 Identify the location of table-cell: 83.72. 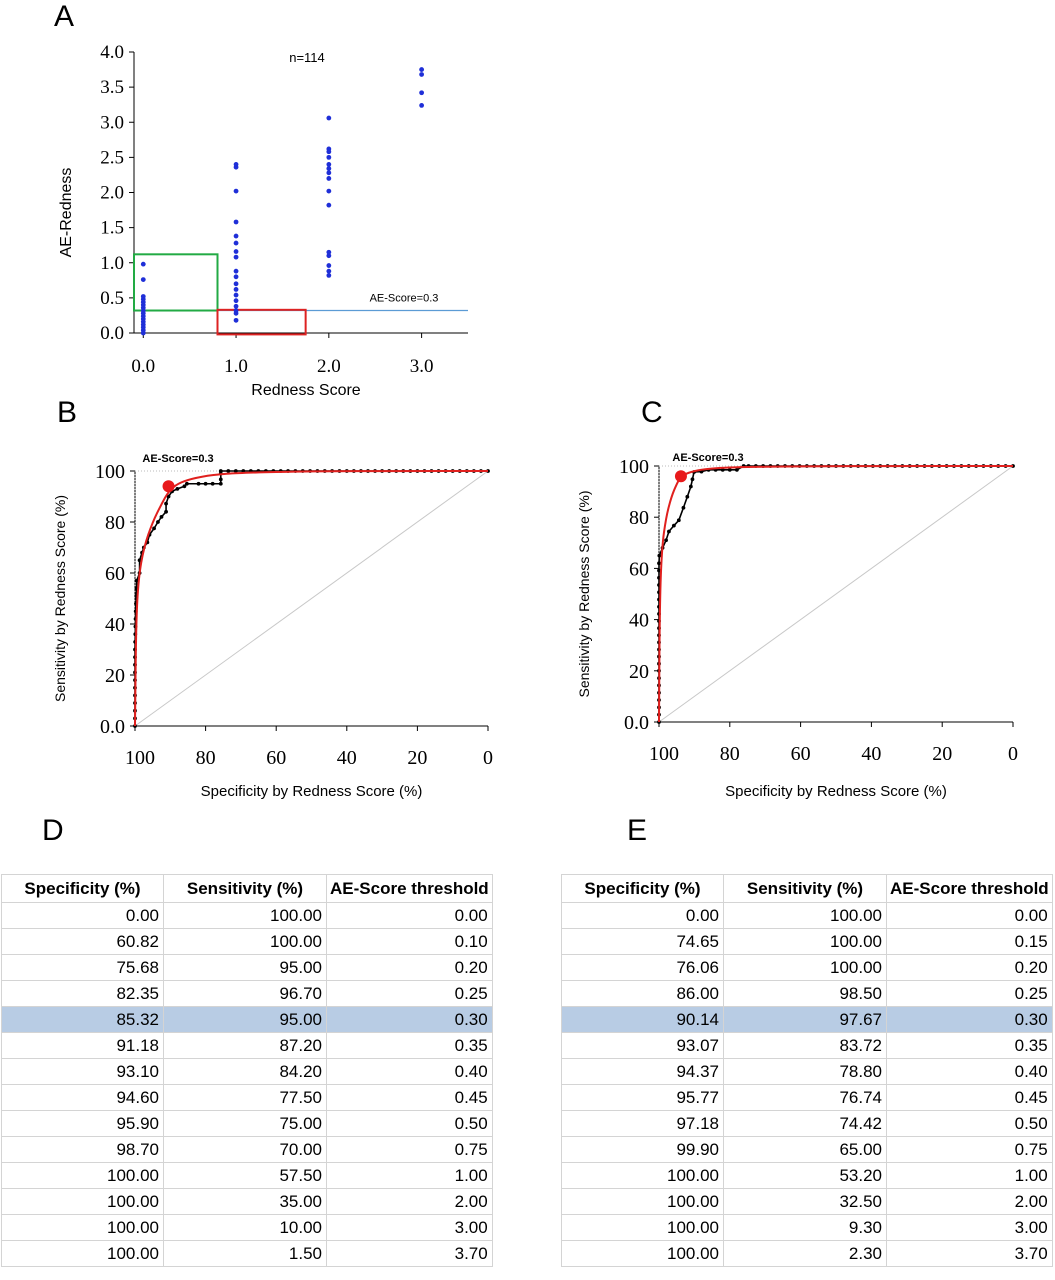
(805, 1045).